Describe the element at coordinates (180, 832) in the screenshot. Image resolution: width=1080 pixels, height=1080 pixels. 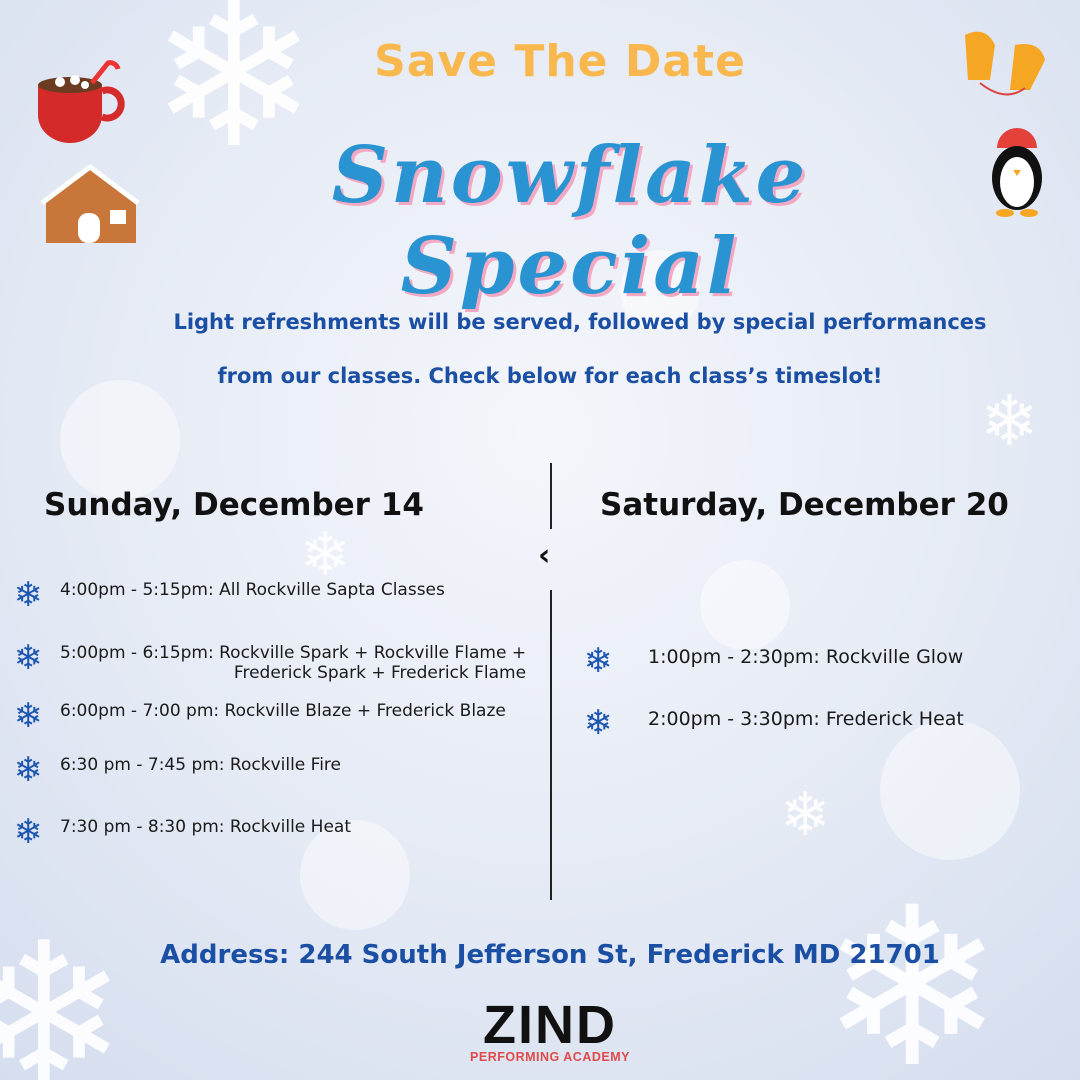
I see `schedule-item: ❄ 7:30 pm - 8:30 pm: Rockville Heat` at that location.